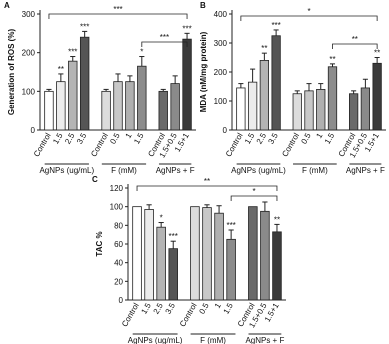  What do you see at coordinates (7, 5) in the screenshot?
I see `panel-label: A` at bounding box center [7, 5].